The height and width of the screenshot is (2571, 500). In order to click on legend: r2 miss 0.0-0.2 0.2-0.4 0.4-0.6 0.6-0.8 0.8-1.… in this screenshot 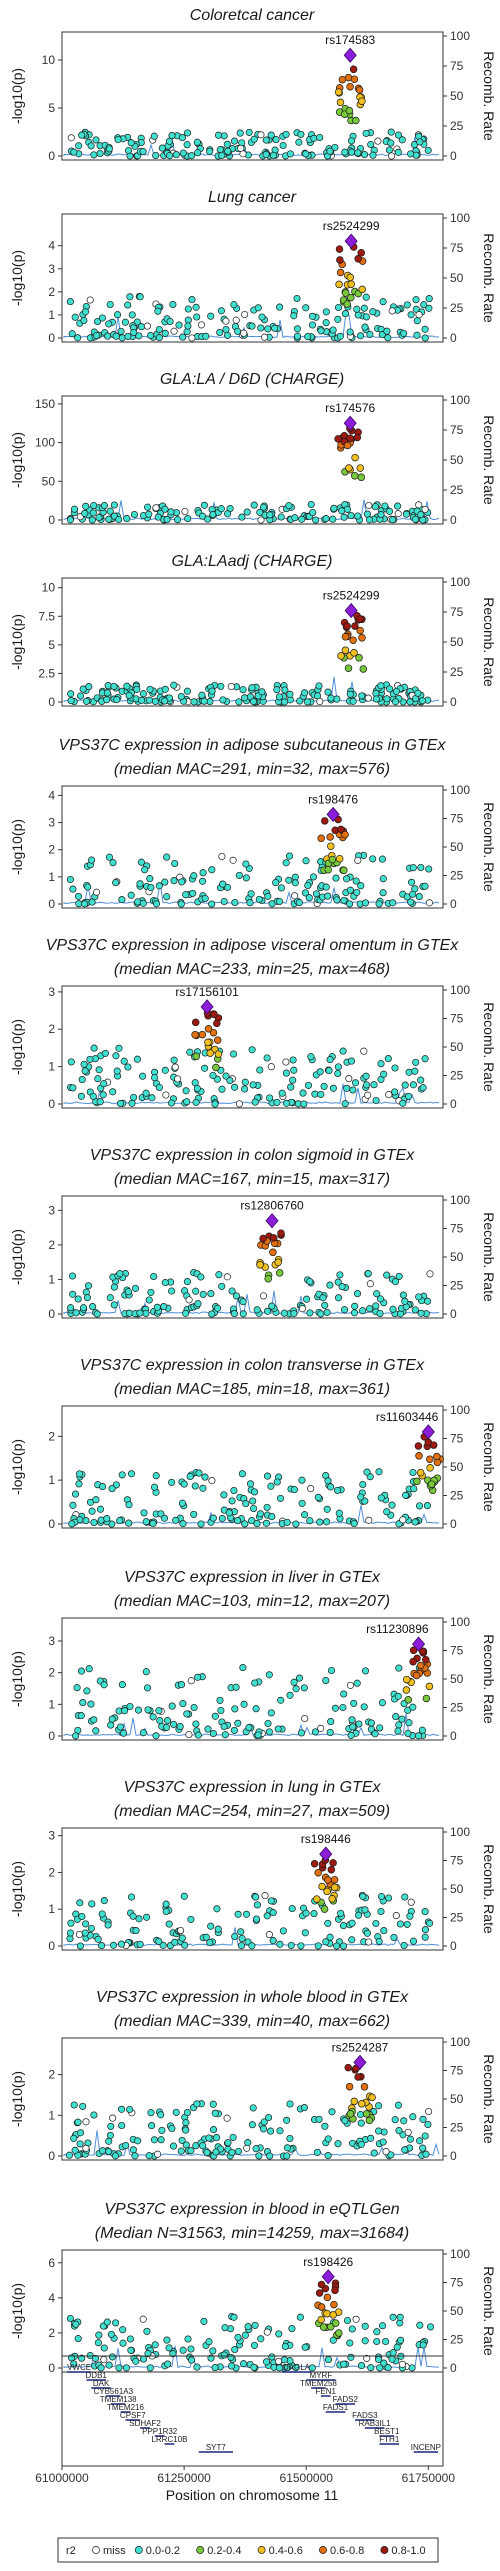, I will do `click(248, 2550)`.